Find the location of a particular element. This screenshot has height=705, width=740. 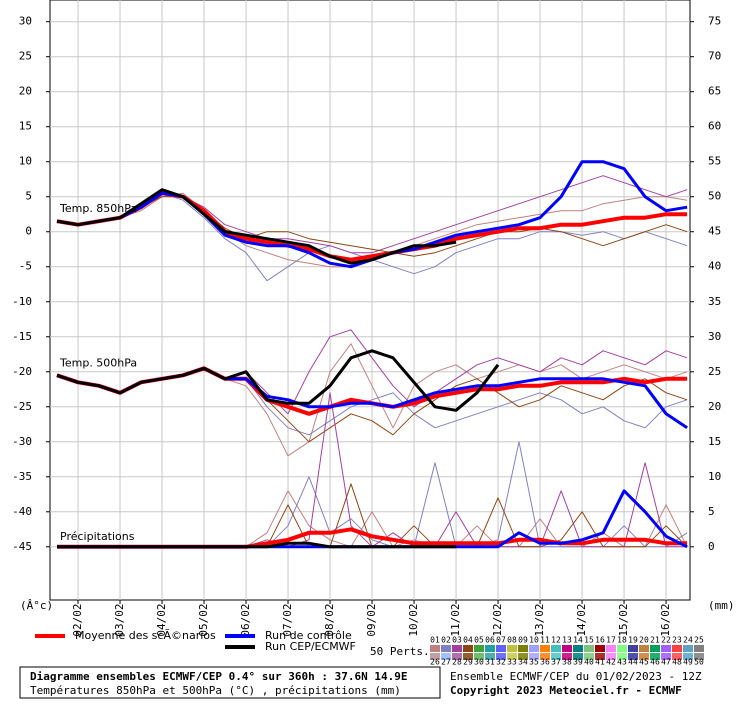

footer-box is located at coordinates (230, 682).